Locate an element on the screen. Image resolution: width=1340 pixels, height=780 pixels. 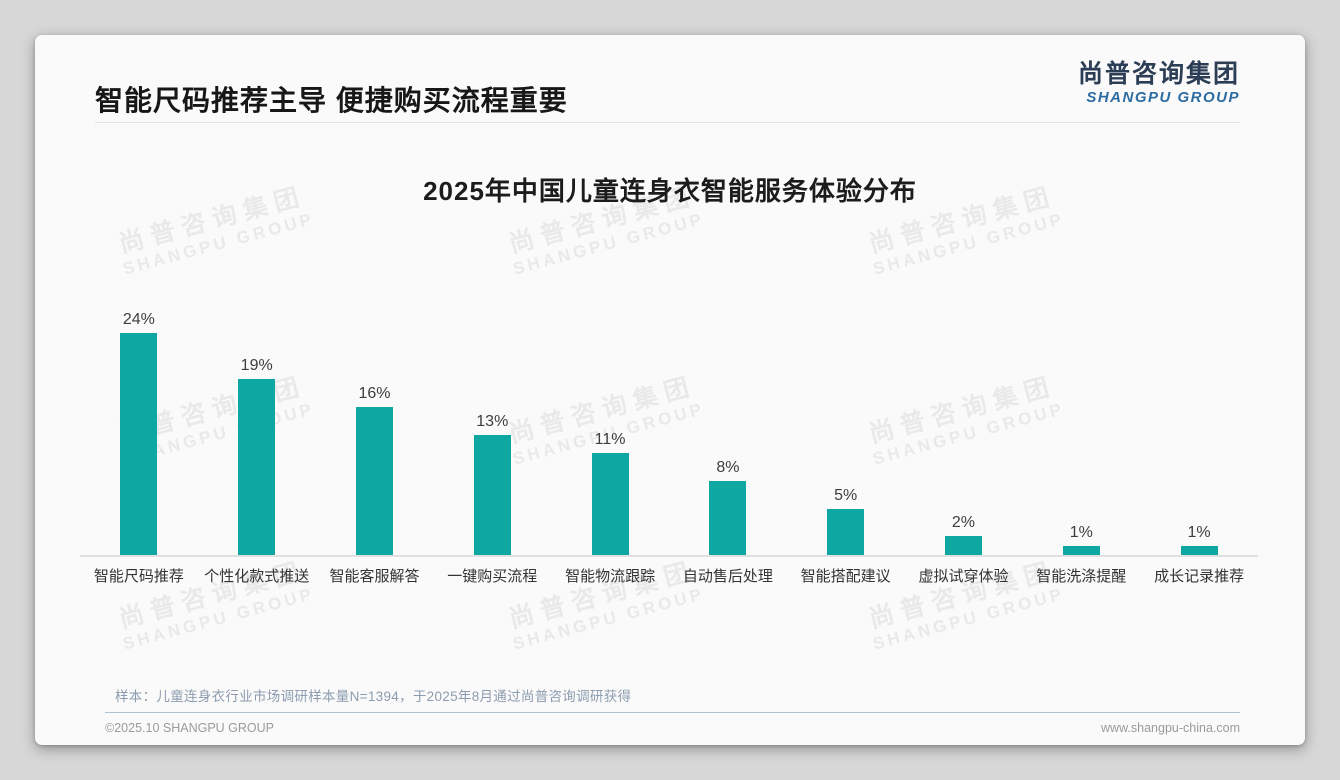
bar-value-label: 11% is located at coordinates (610, 439).